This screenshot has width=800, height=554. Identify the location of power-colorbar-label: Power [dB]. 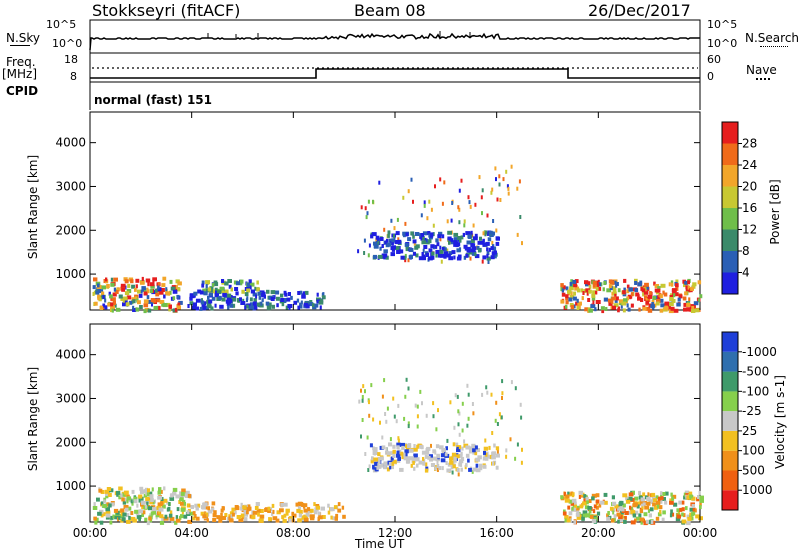
(775, 212).